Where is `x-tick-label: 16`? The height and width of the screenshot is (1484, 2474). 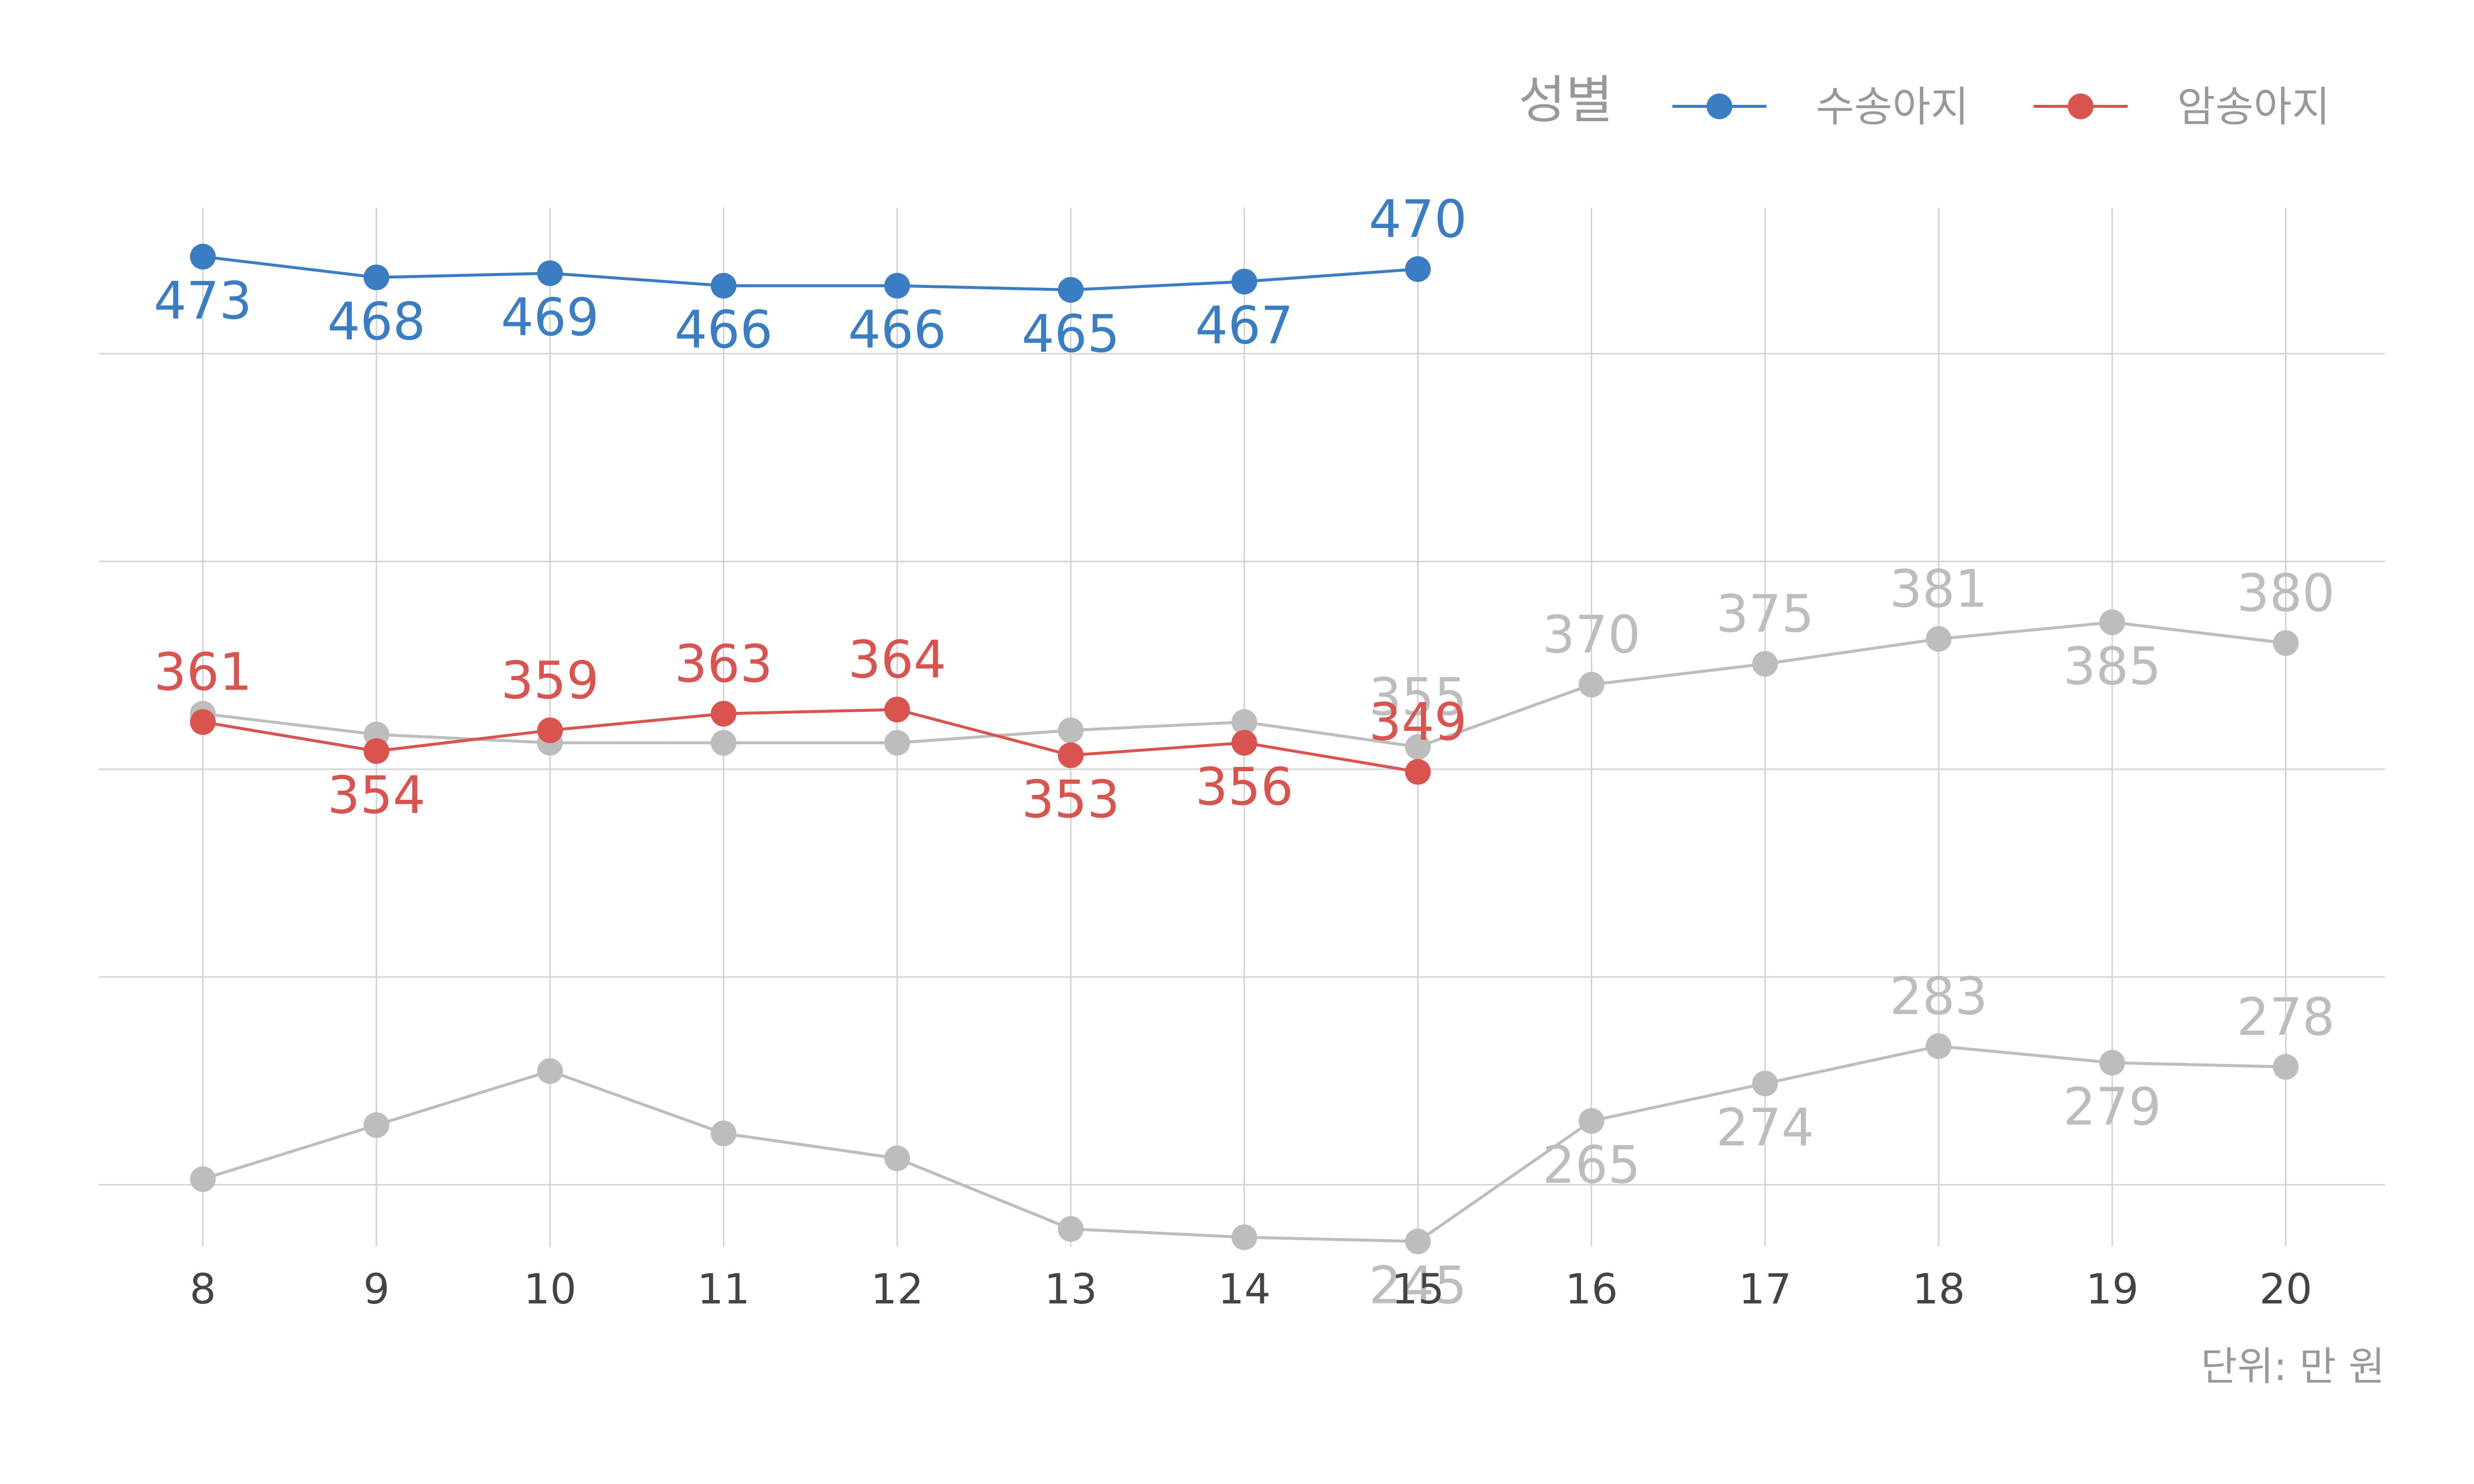 x-tick-label: 16 is located at coordinates (1592, 1289).